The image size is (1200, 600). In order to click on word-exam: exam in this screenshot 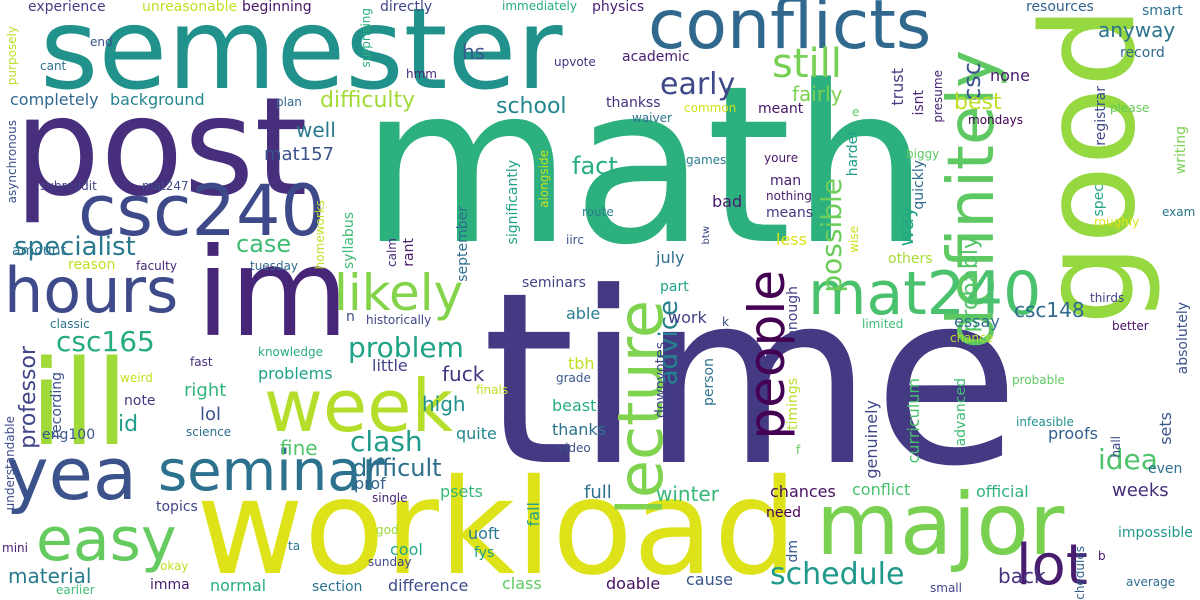, I will do `click(1179, 212)`.